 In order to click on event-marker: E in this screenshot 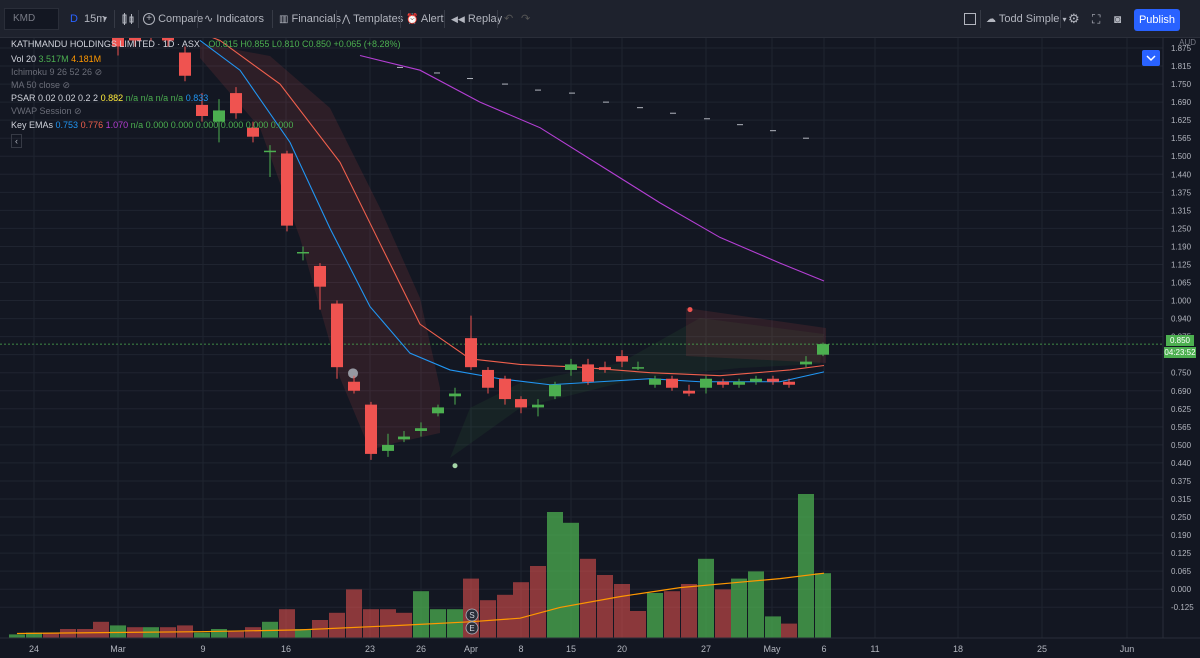, I will do `click(472, 628)`.